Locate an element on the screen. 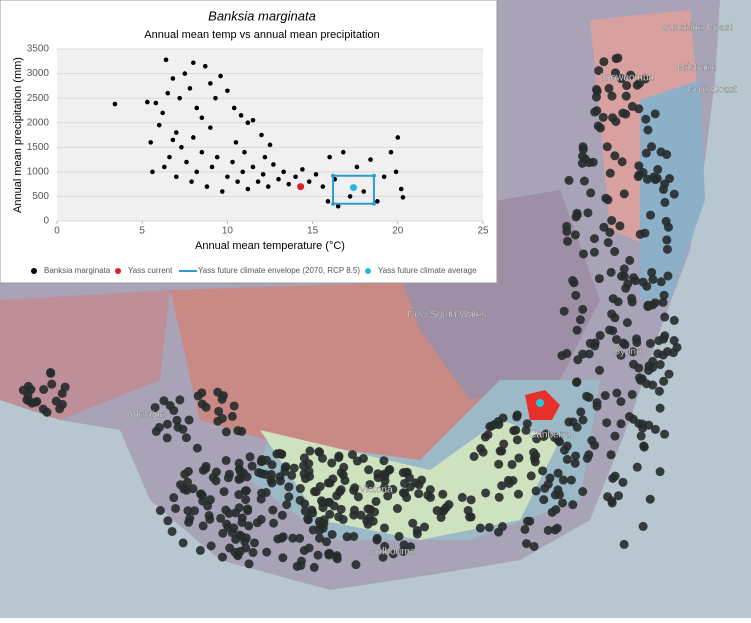 The height and width of the screenshot is (623, 751). y-tick-label: 3000 is located at coordinates (38, 73).